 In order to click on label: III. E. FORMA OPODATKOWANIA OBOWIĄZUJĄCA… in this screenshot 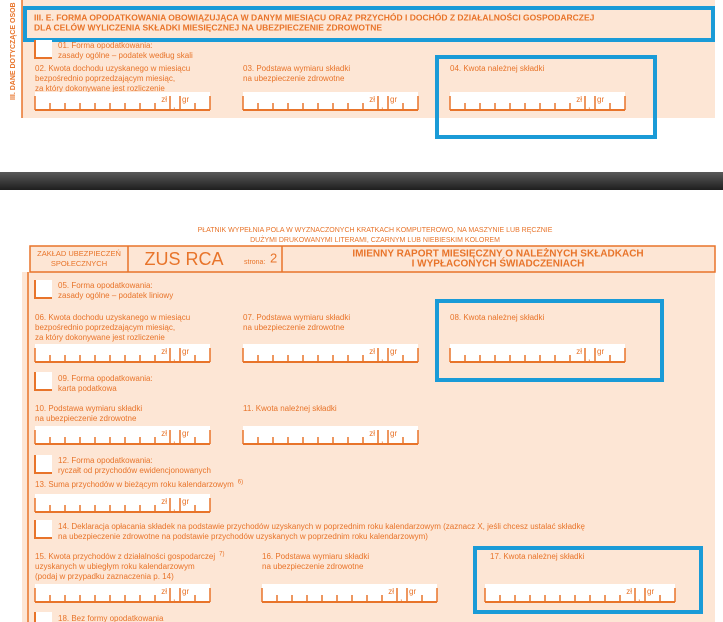, I will do `click(314, 16)`.